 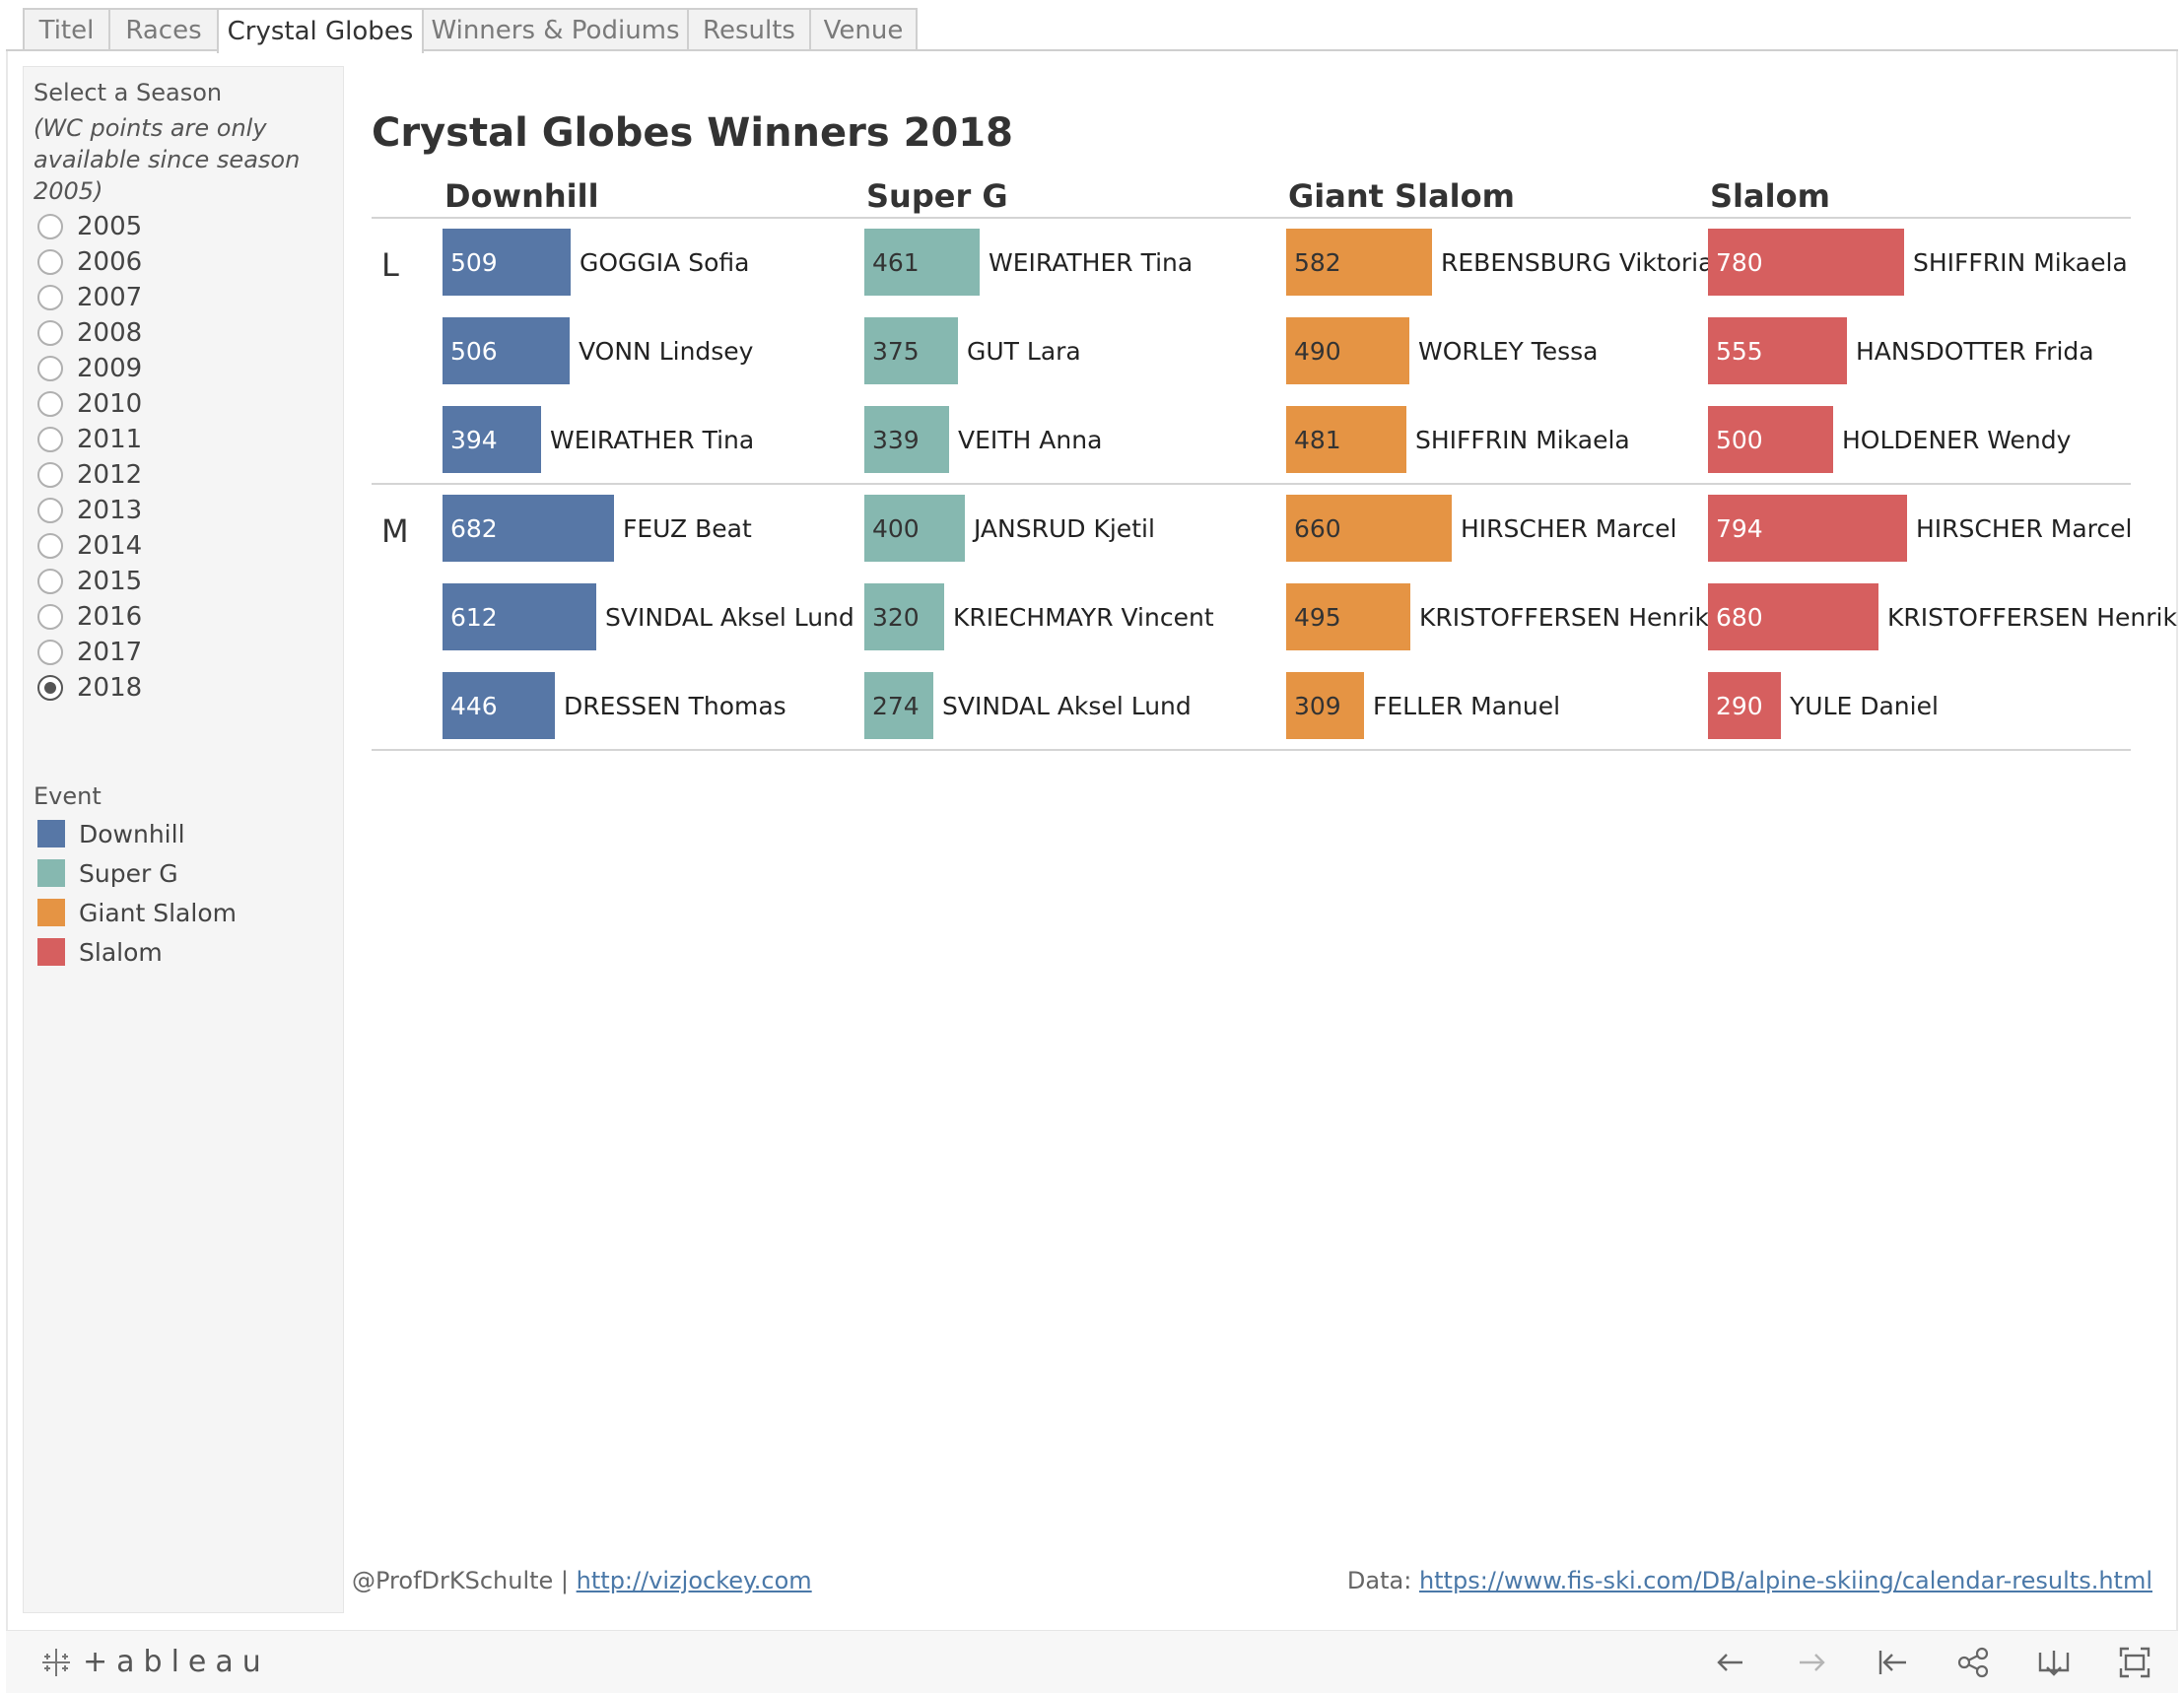 What do you see at coordinates (163, 29) in the screenshot?
I see `tab-races: Races` at bounding box center [163, 29].